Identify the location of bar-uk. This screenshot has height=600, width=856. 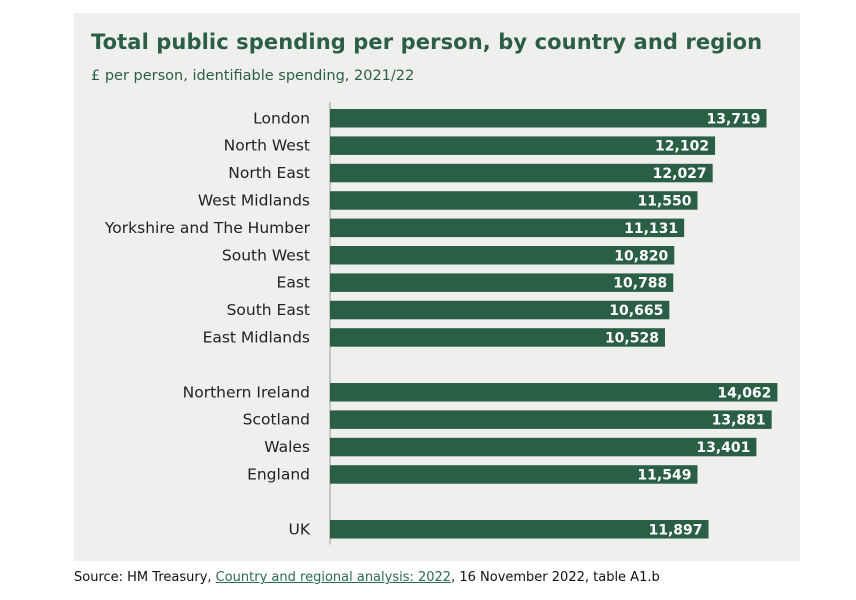
(519, 529).